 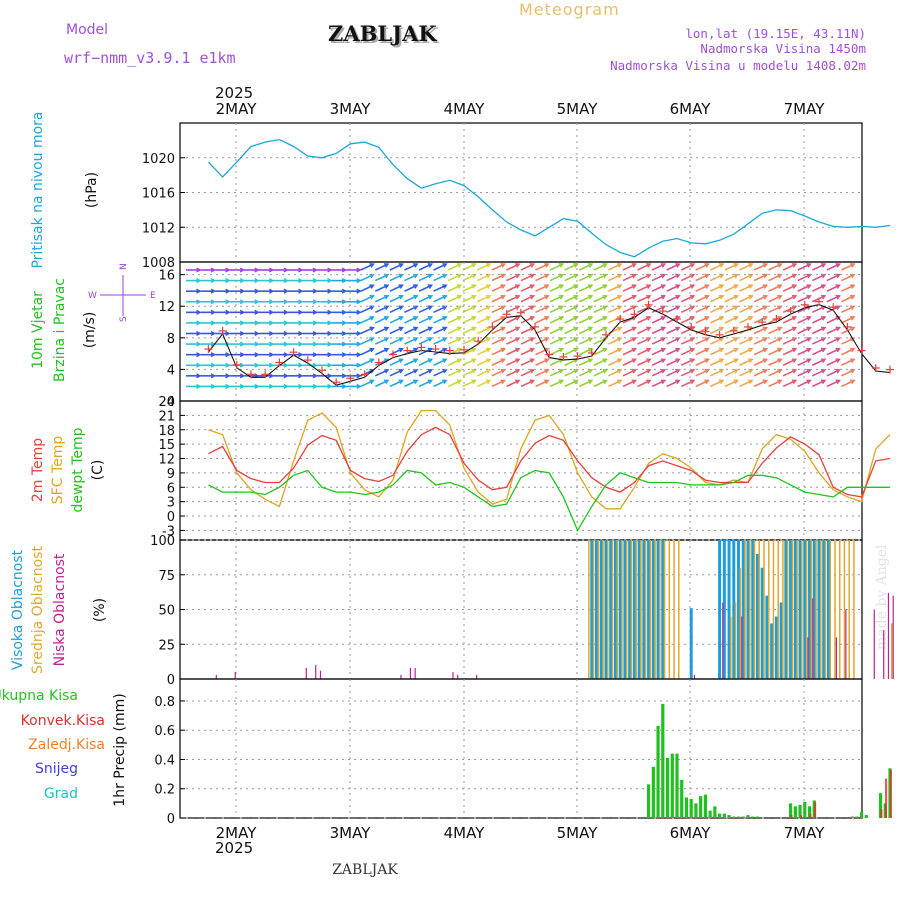 I want to click on precip-ytick-label: 0.6, so click(x=164, y=731).